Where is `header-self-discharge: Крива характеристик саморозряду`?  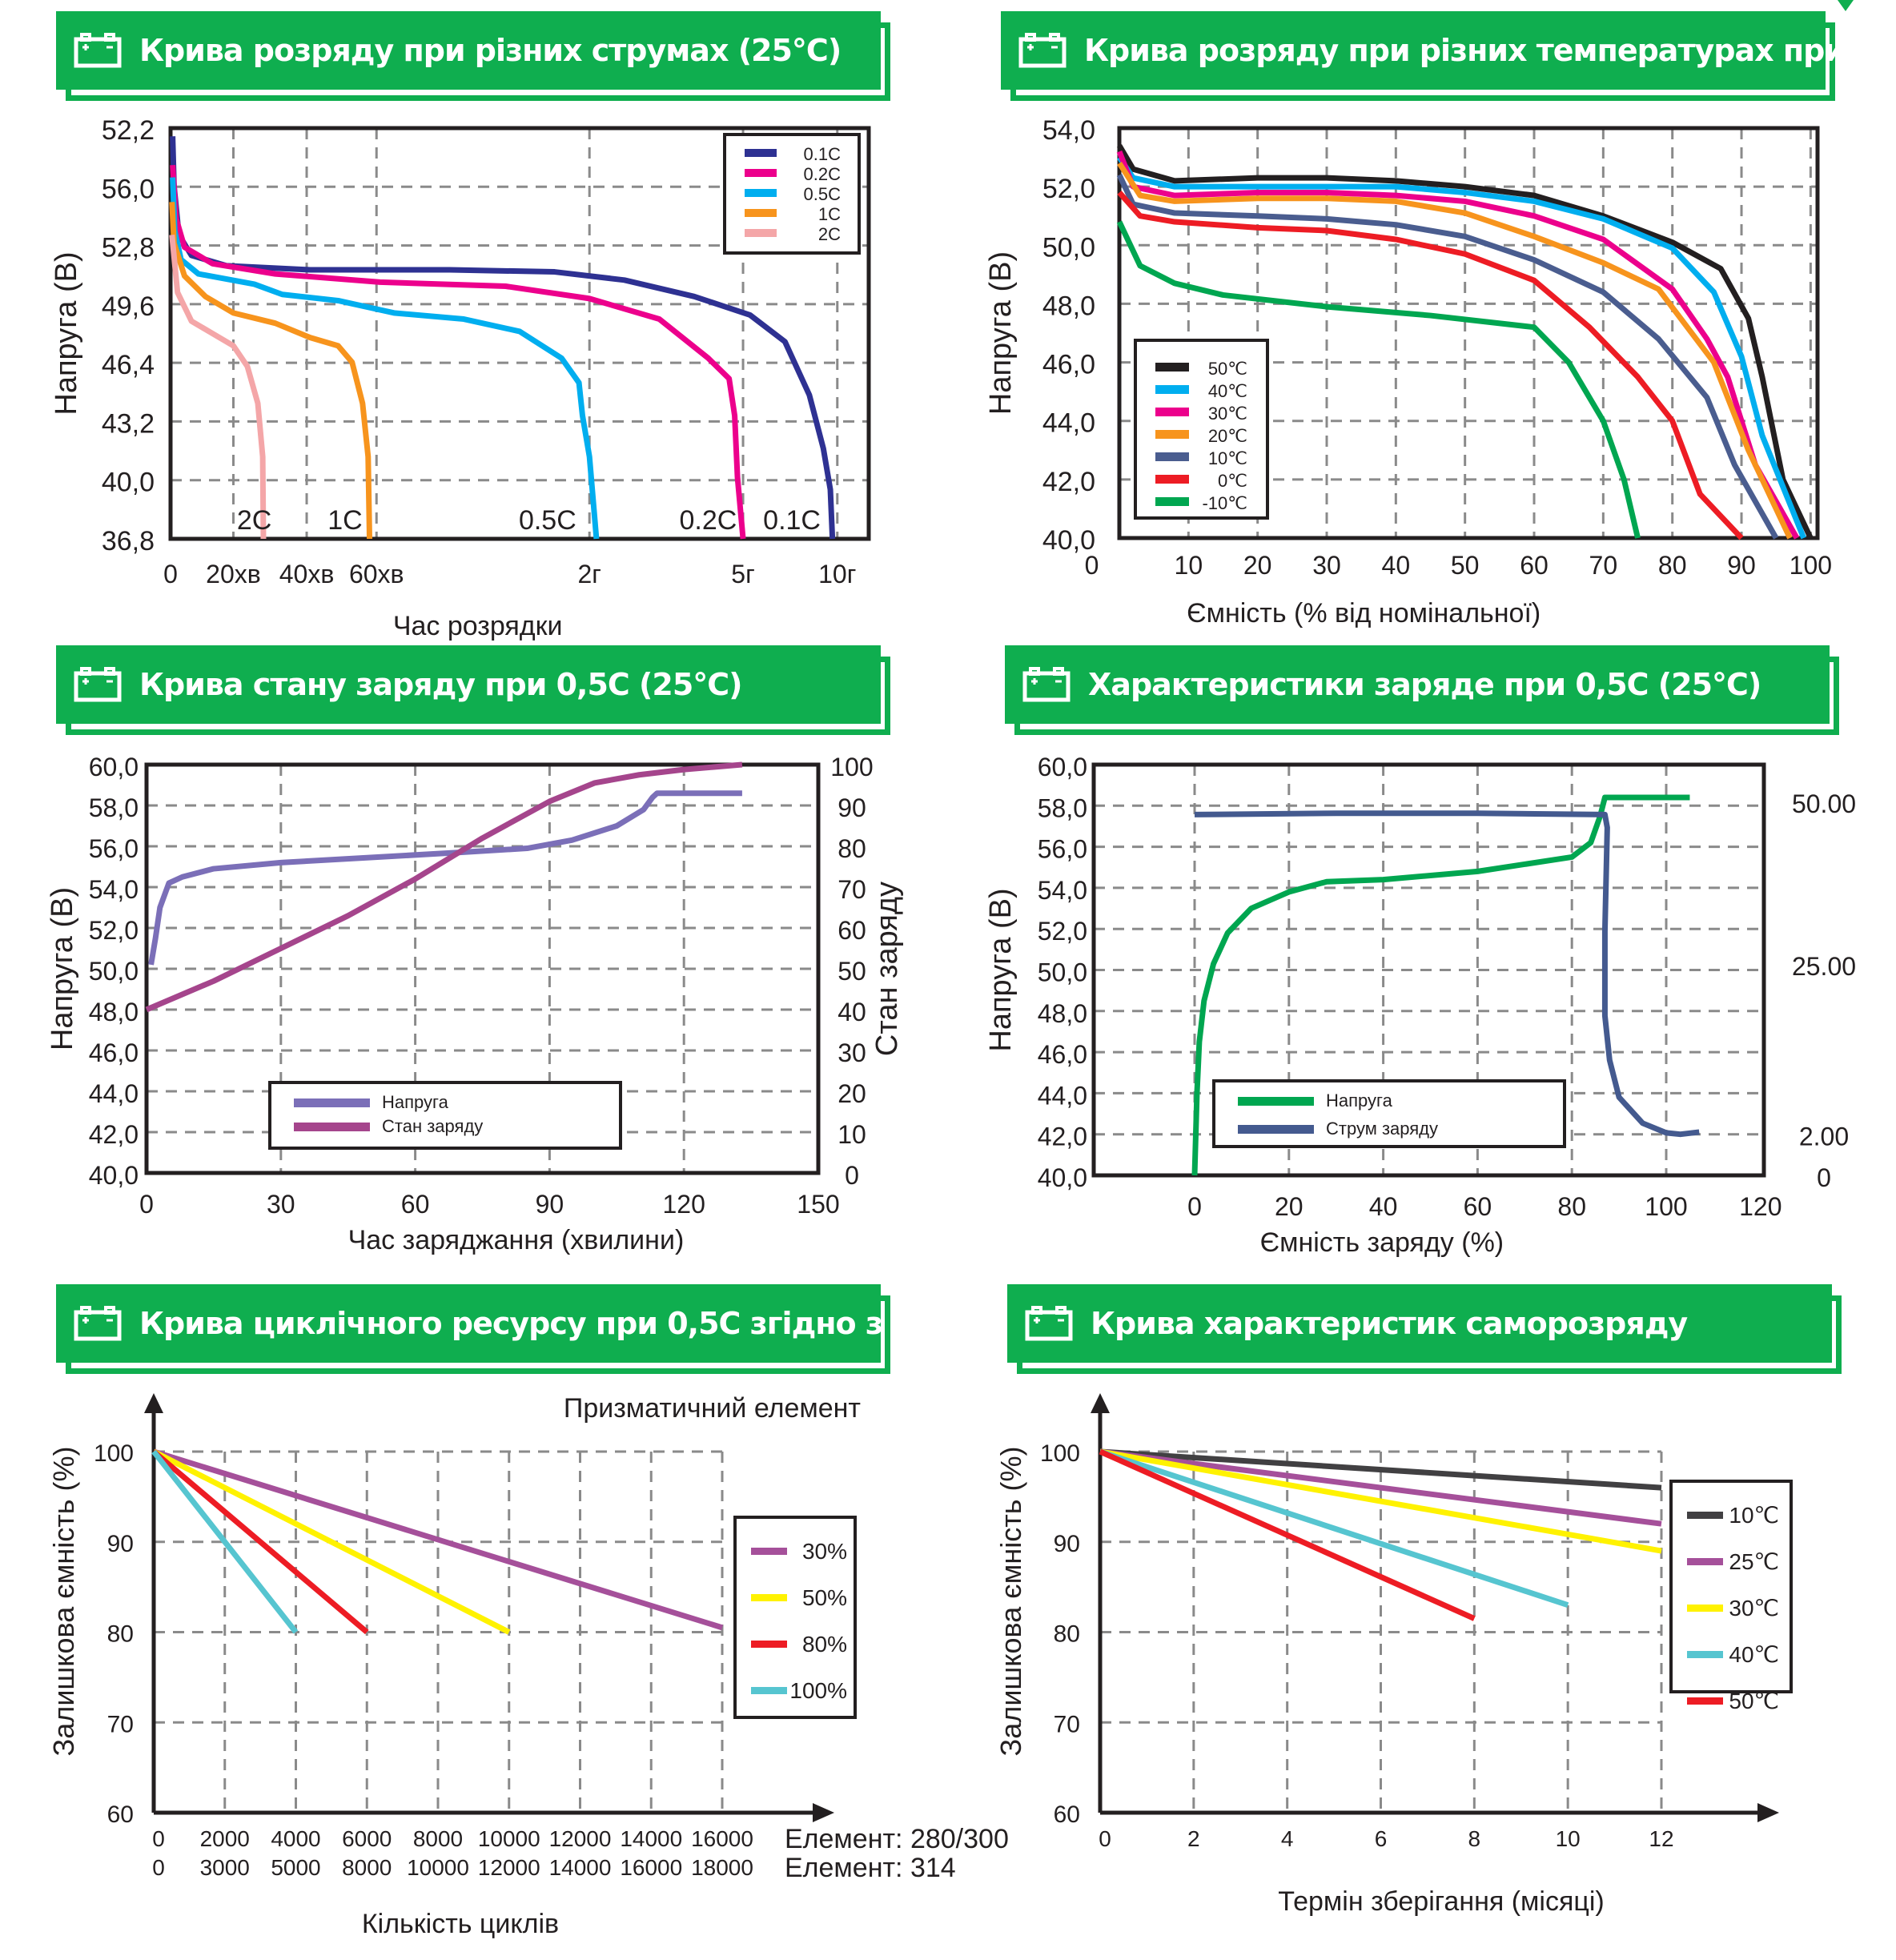
header-self-discharge: Крива характеристик саморозряду is located at coordinates (1424, 1329).